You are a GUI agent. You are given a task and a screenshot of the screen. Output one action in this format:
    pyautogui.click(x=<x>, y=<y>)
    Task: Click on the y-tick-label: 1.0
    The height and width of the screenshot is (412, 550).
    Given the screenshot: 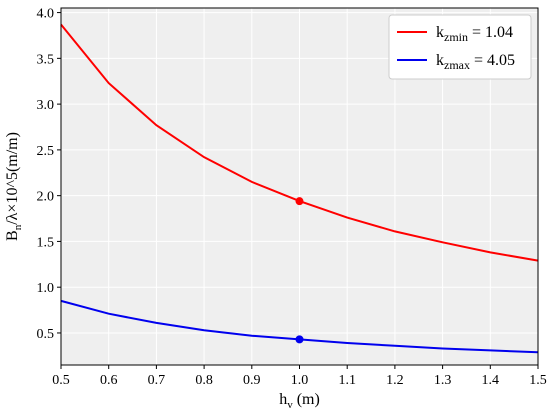 What is the action you would take?
    pyautogui.click(x=46, y=288)
    